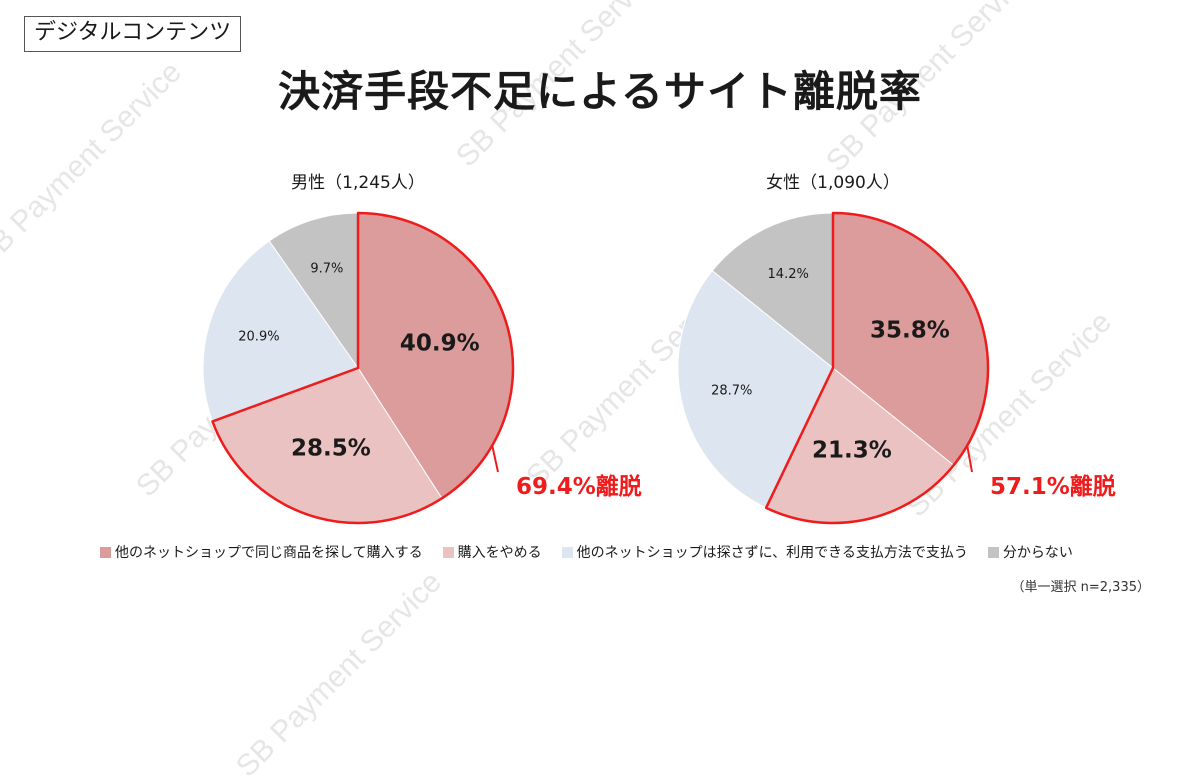 This screenshot has height=784, width=1200. What do you see at coordinates (1053, 486) in the screenshot?
I see `exit-rate-label: 57.1%離脱` at bounding box center [1053, 486].